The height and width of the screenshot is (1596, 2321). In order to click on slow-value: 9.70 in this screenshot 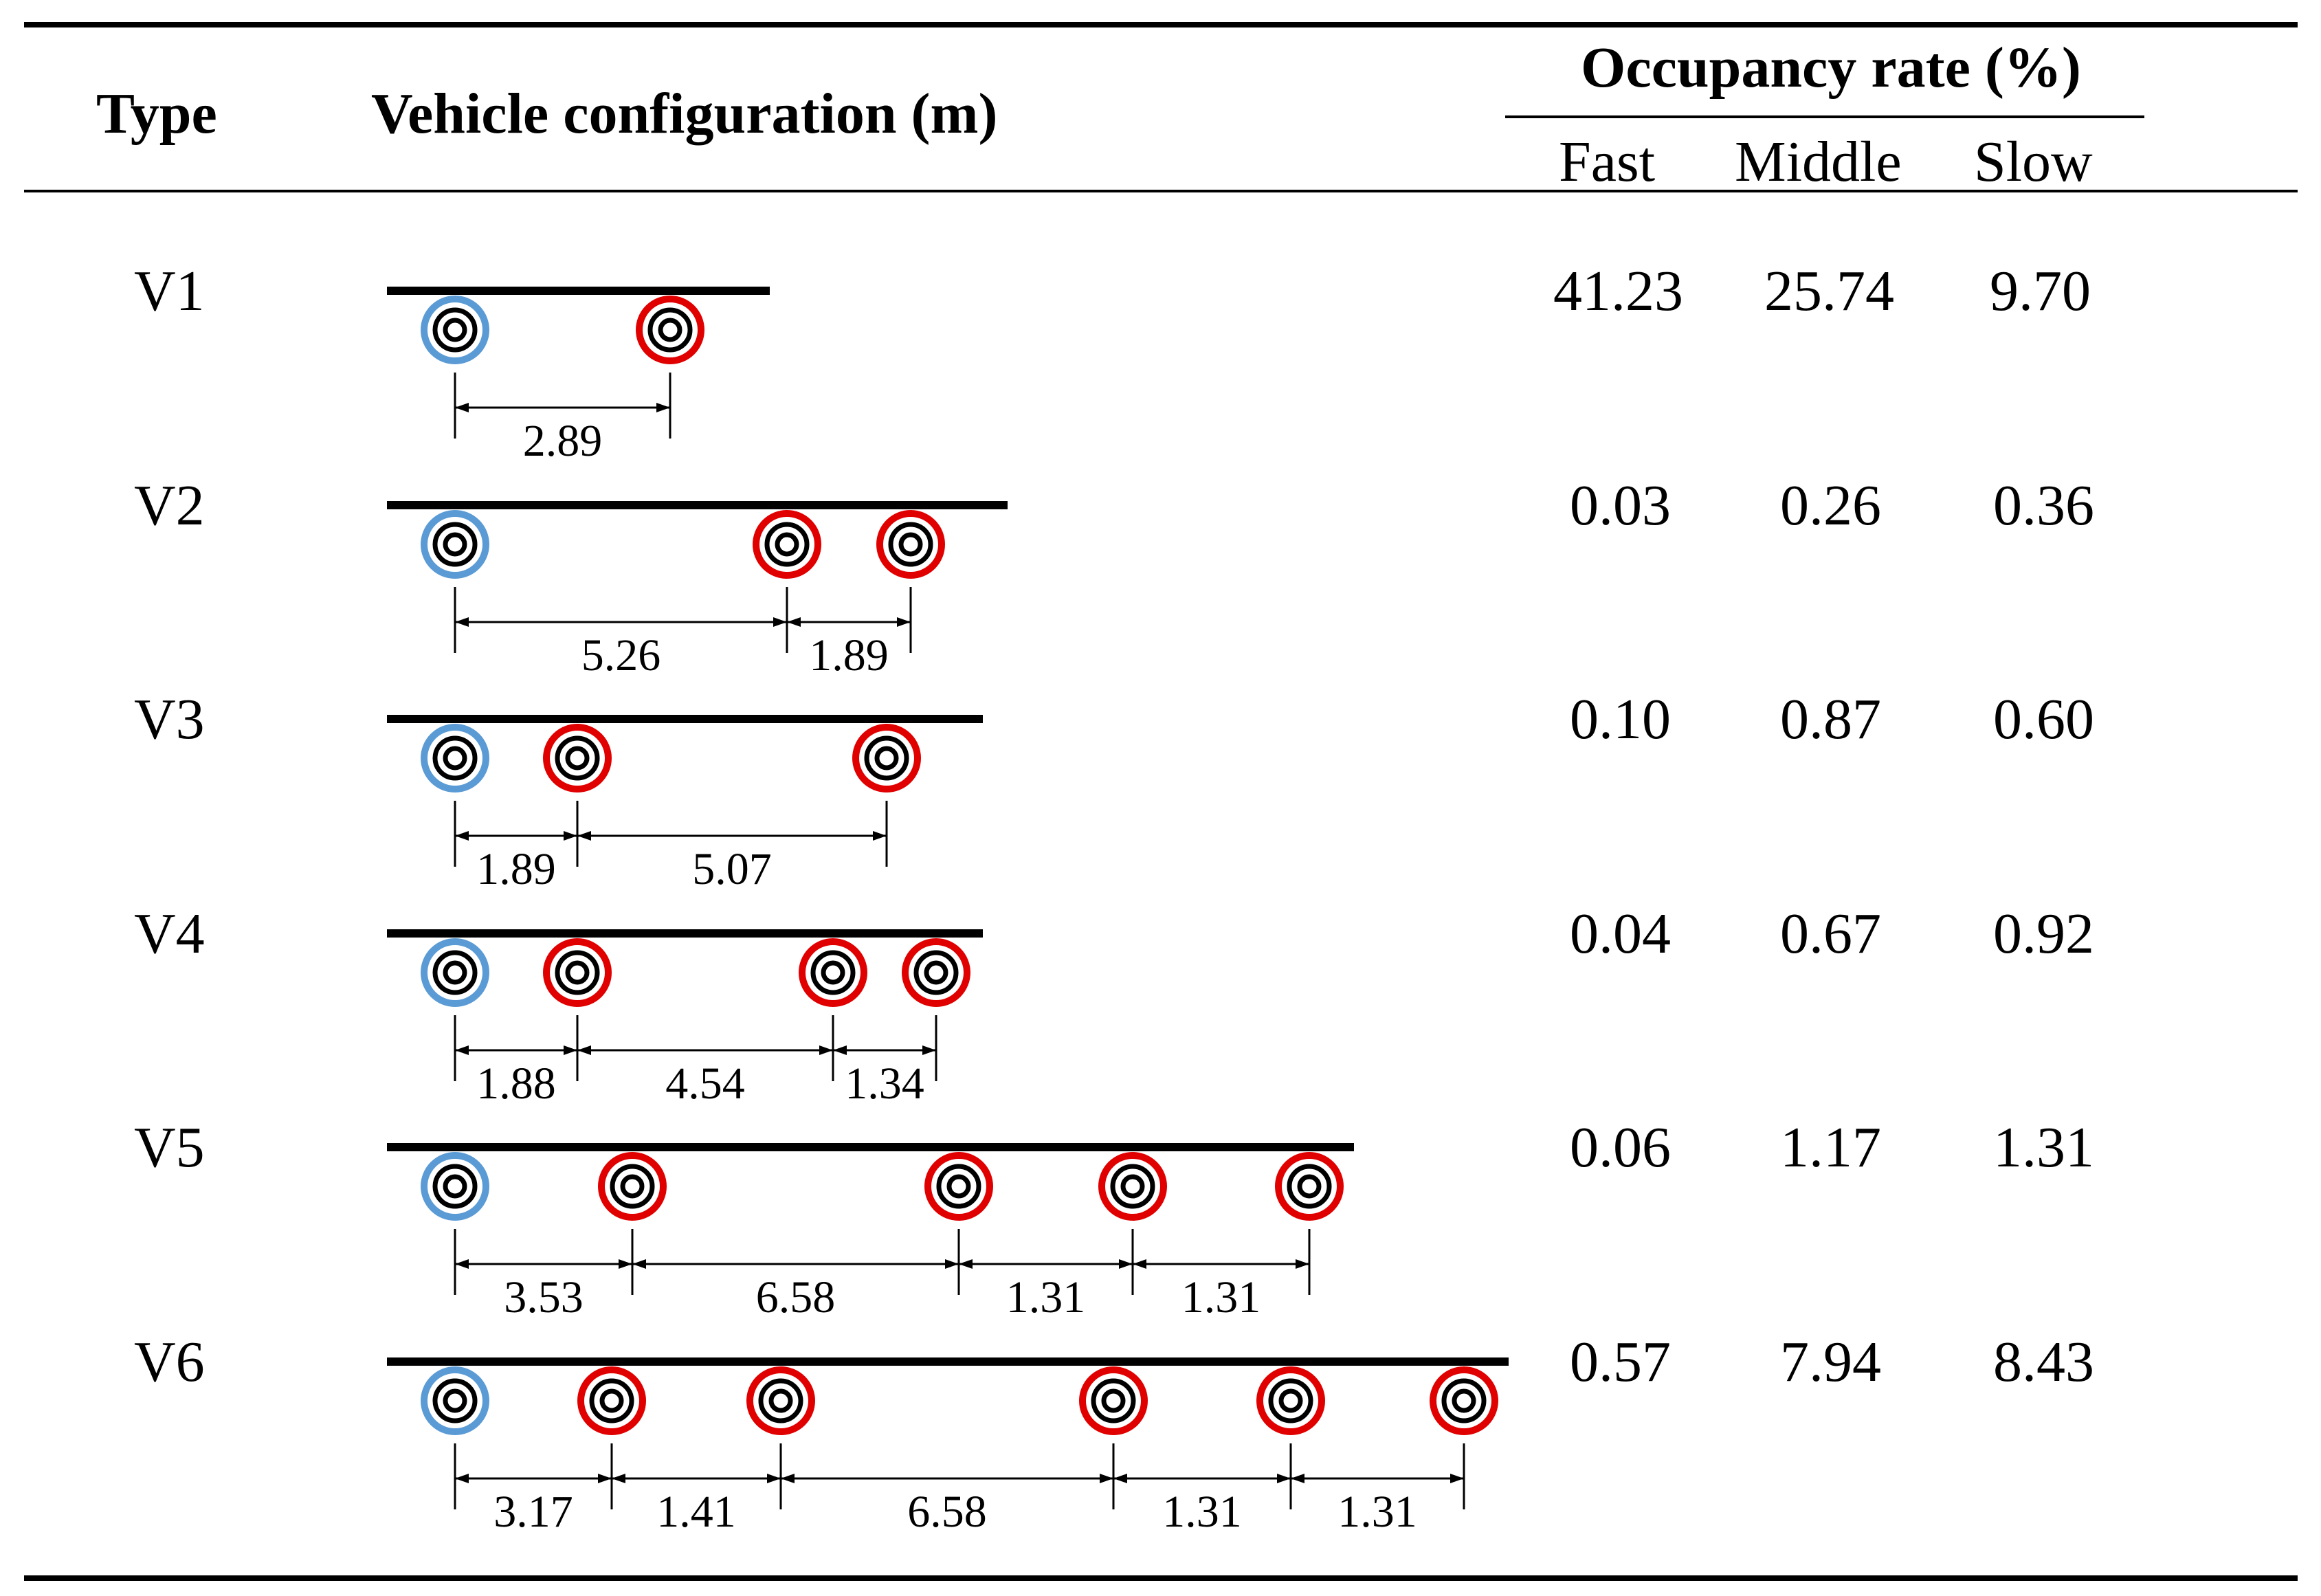, I will do `click(2040, 291)`.